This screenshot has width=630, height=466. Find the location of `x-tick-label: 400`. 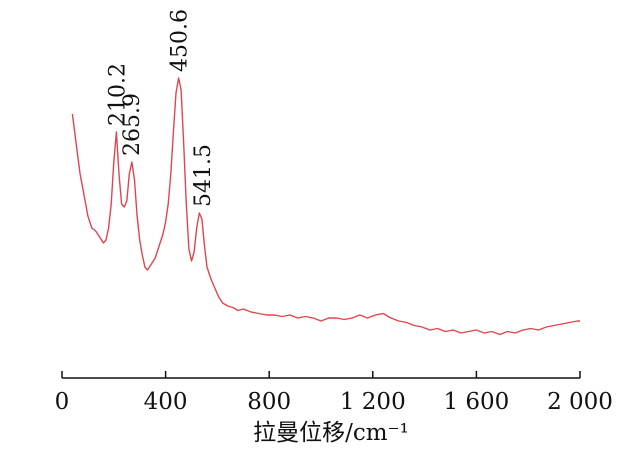

x-tick-label: 400 is located at coordinates (166, 402).